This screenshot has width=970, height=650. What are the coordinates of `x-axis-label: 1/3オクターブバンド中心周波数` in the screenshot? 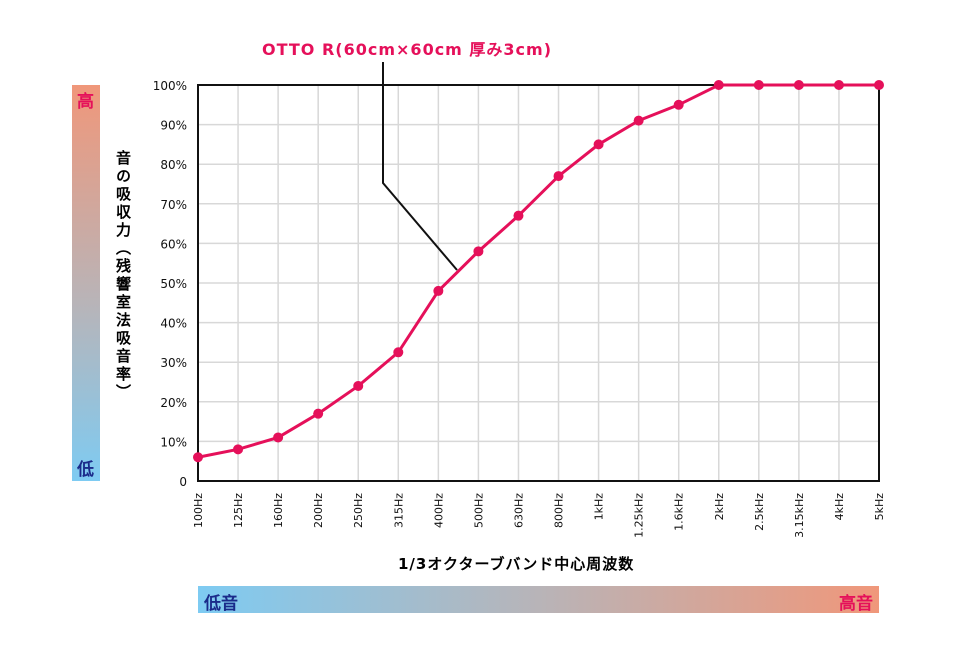 It's located at (516, 564).